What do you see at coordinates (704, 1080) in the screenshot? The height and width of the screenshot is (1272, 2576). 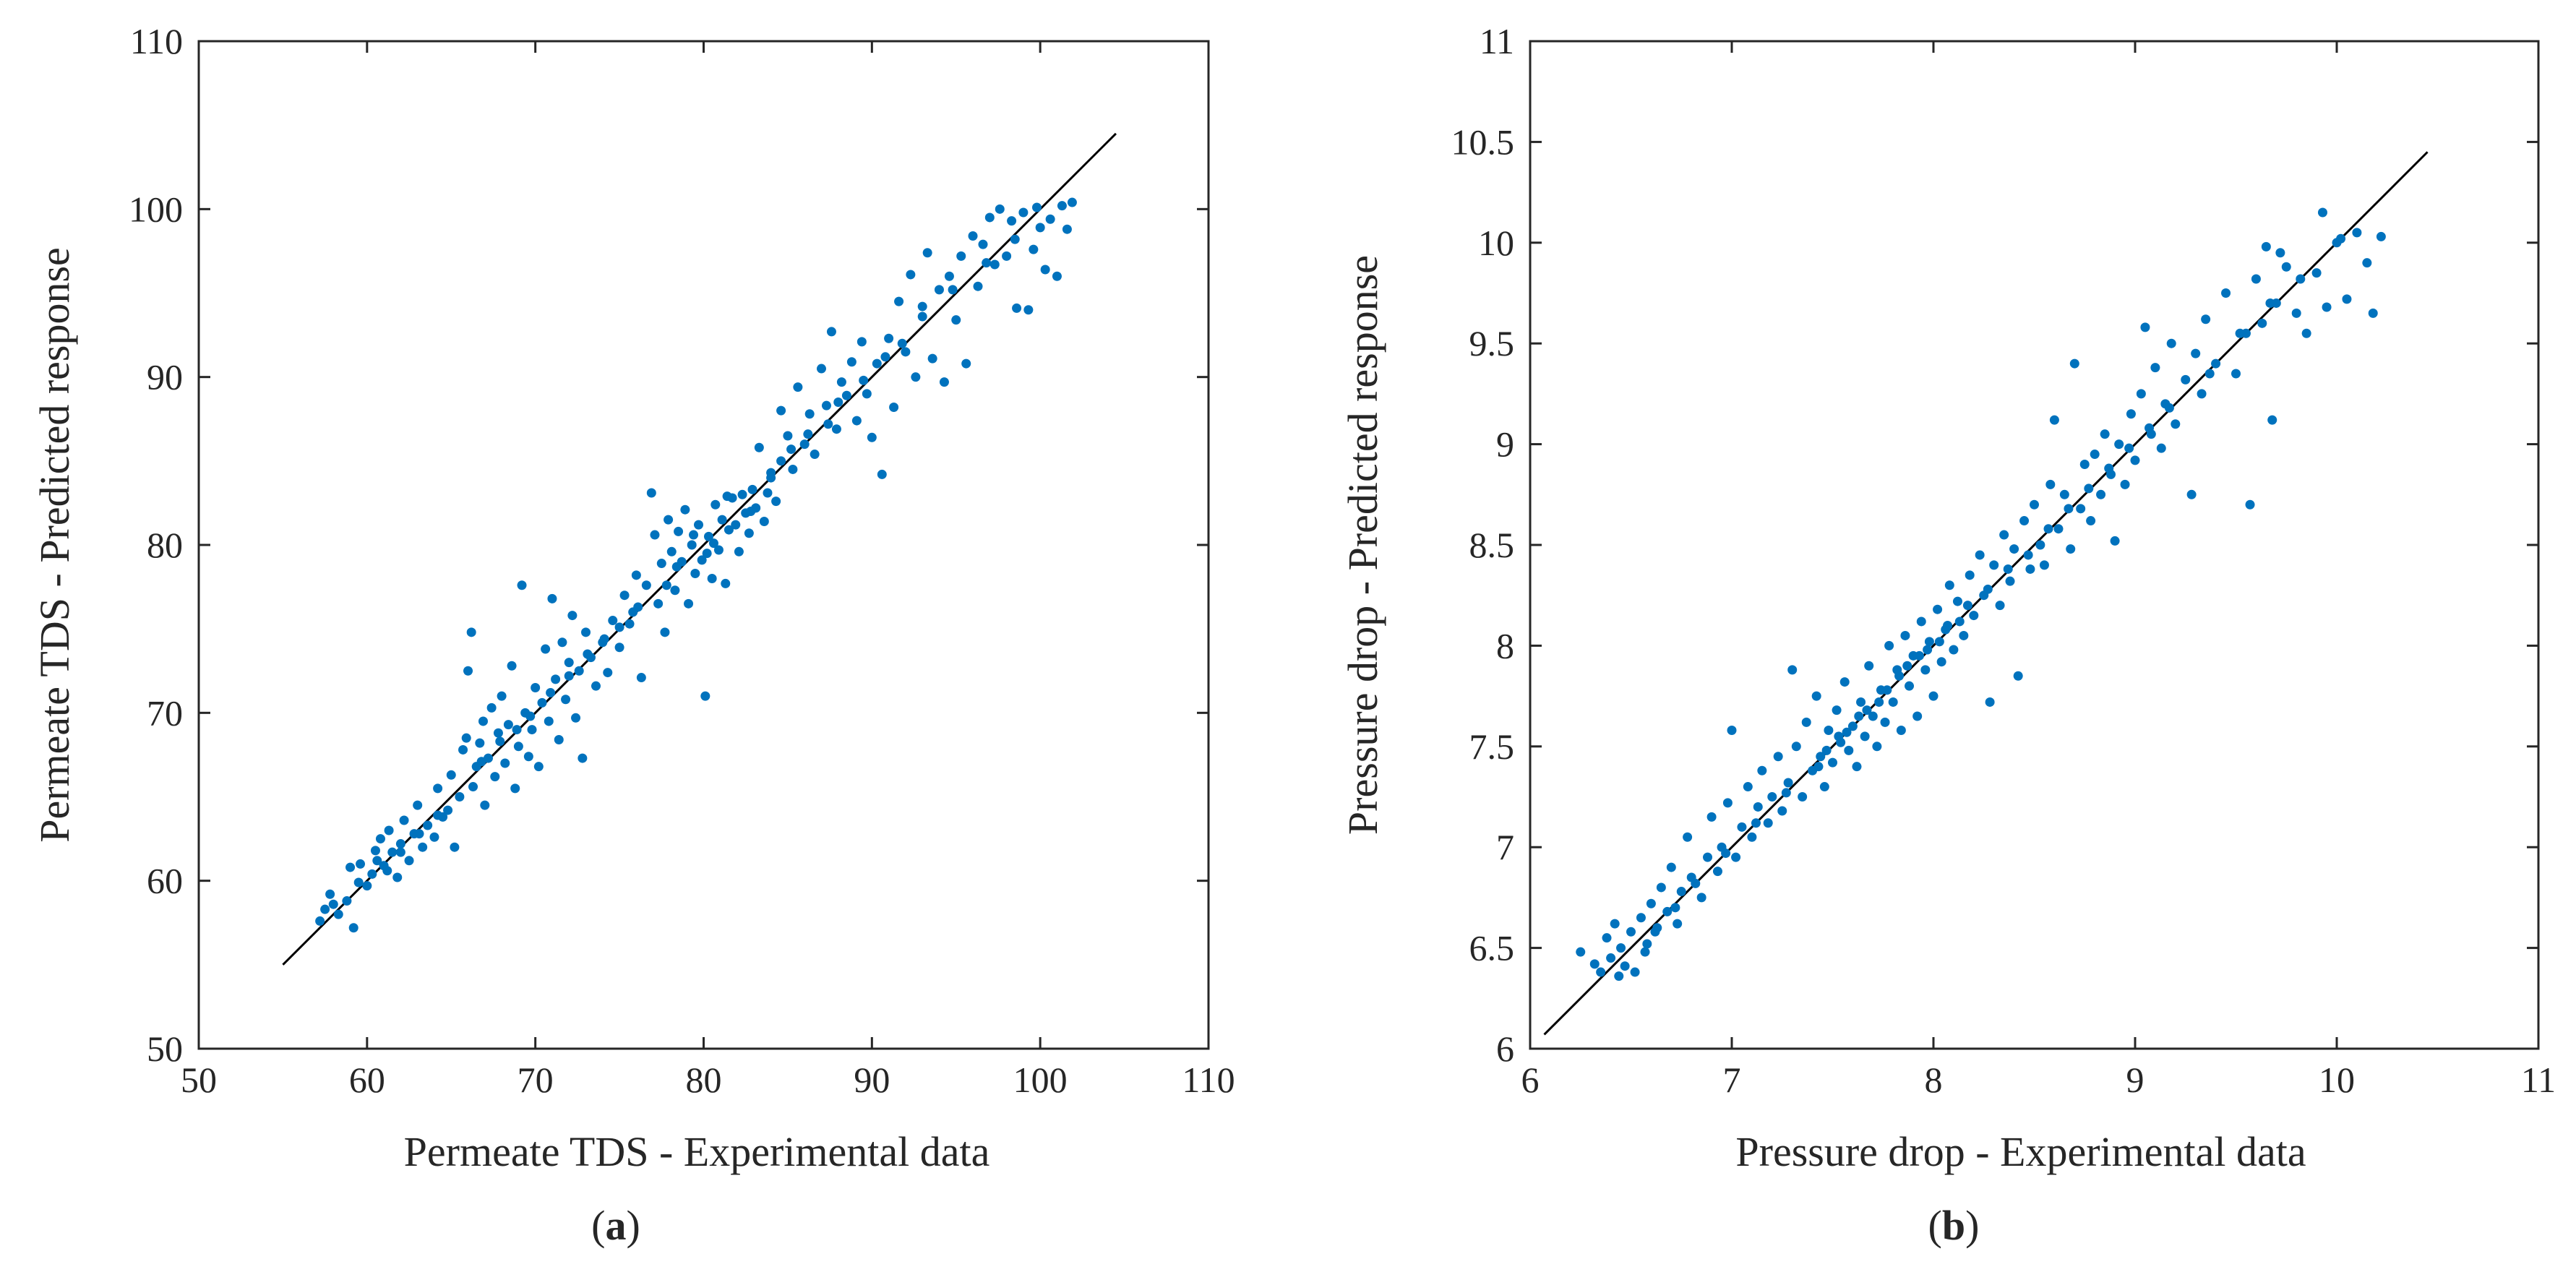 I see `panel-a-x-tick-label-3: 80` at bounding box center [704, 1080].